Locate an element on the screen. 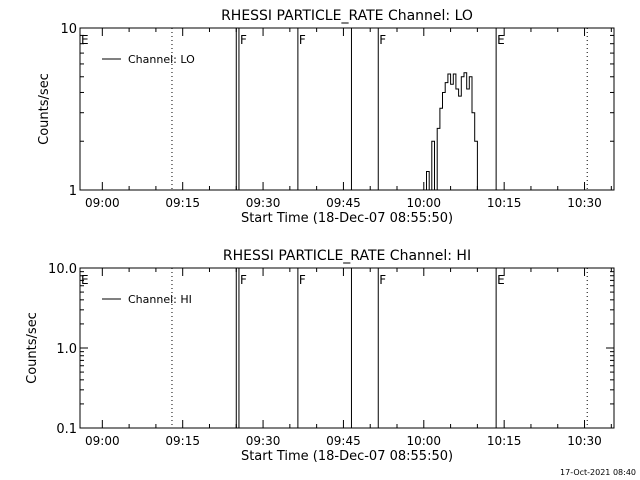  chart-title: RHESSI PARTICLE_RATE Channel: LO is located at coordinates (347, 16).